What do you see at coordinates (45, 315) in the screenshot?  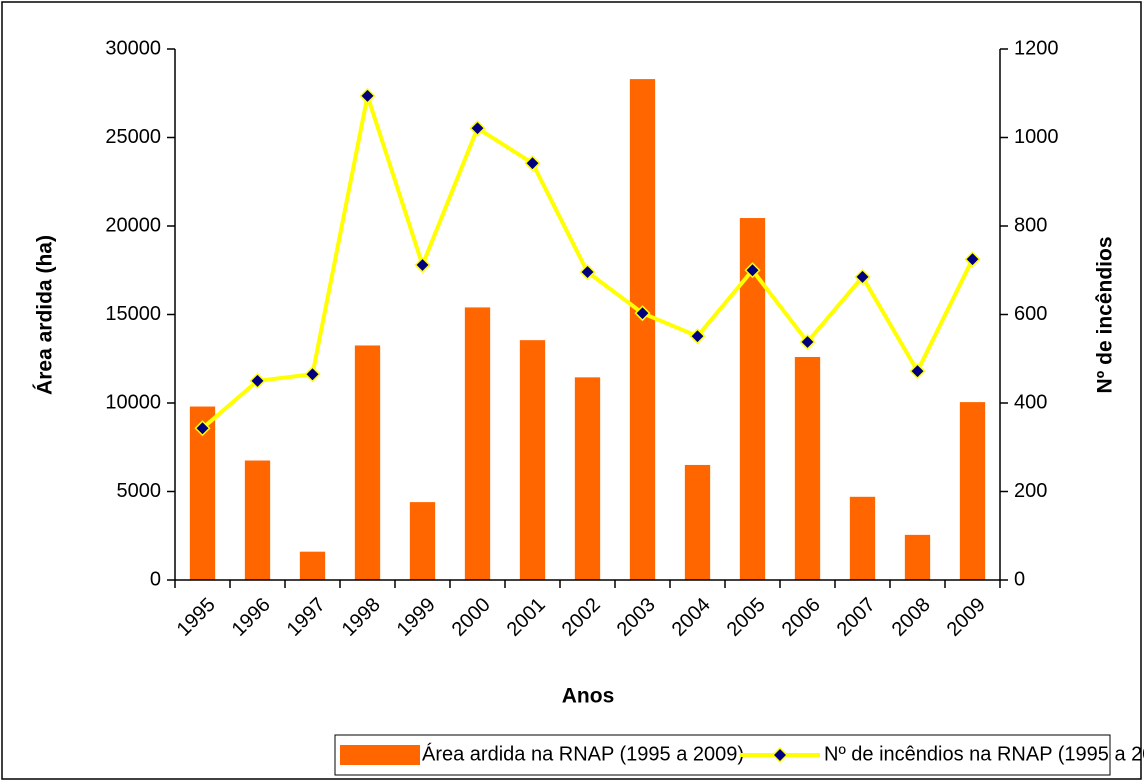 I see `y-axis-title: Área ardida (ha)` at bounding box center [45, 315].